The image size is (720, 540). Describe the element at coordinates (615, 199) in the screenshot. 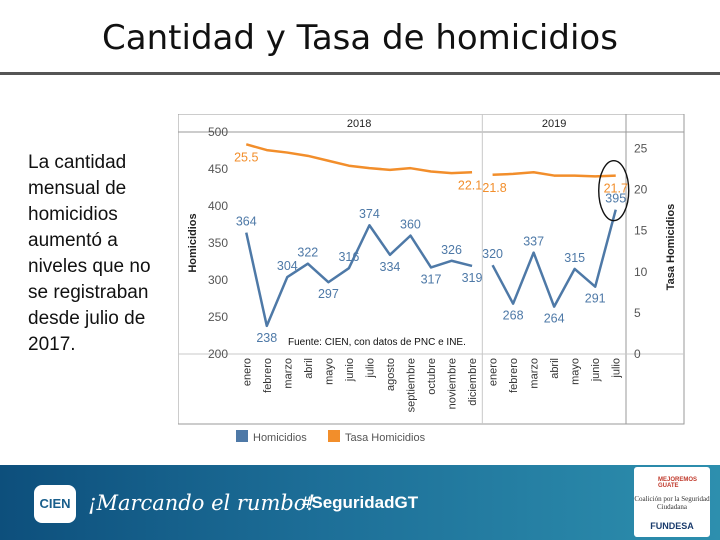

I see `data-label-homicidios: 395` at that location.